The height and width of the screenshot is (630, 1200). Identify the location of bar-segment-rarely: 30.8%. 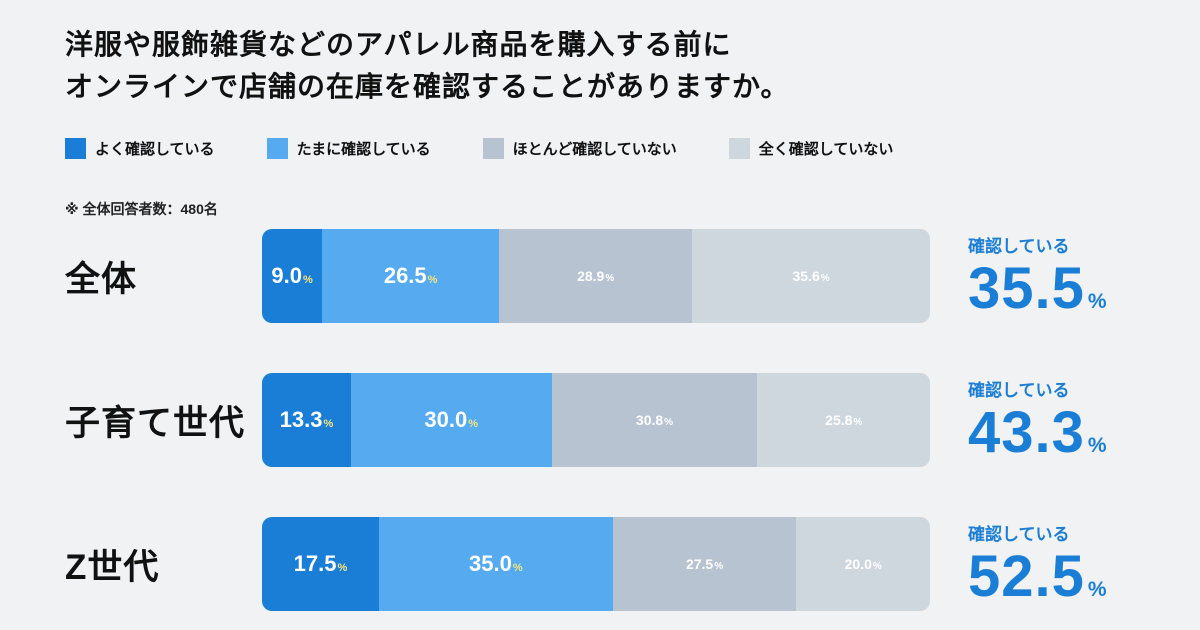
(654, 420).